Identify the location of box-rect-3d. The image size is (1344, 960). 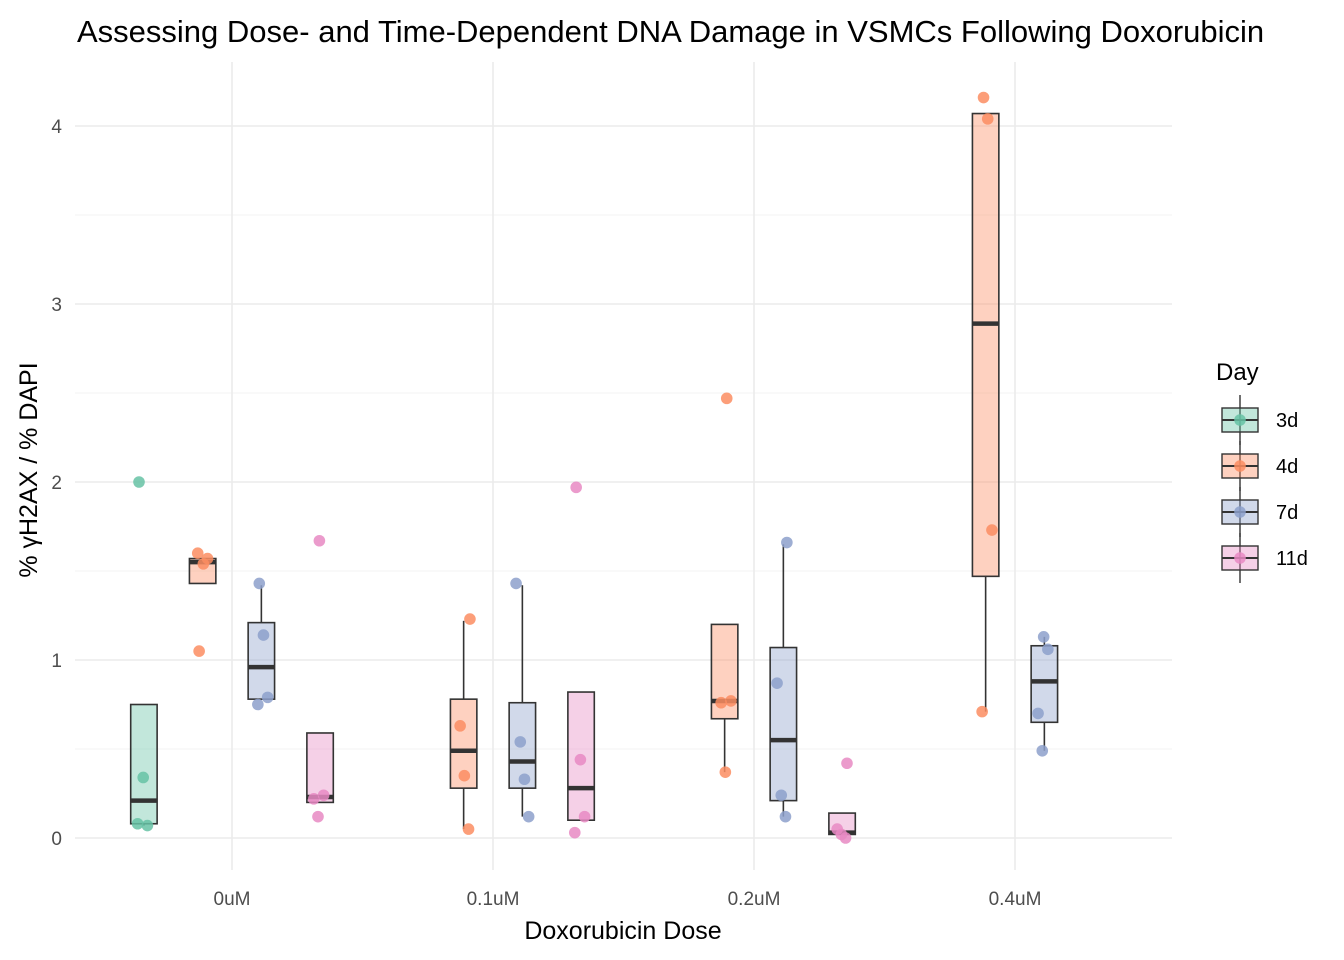
(143, 764).